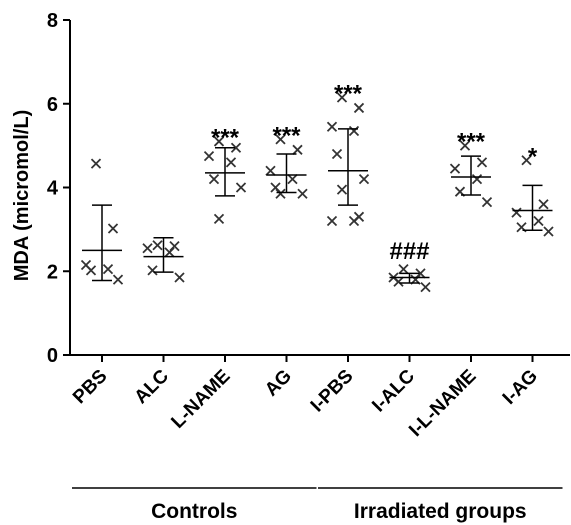 This screenshot has height=525, width=571. Describe the element at coordinates (53, 189) in the screenshot. I see `y-tick-label: 4` at that location.